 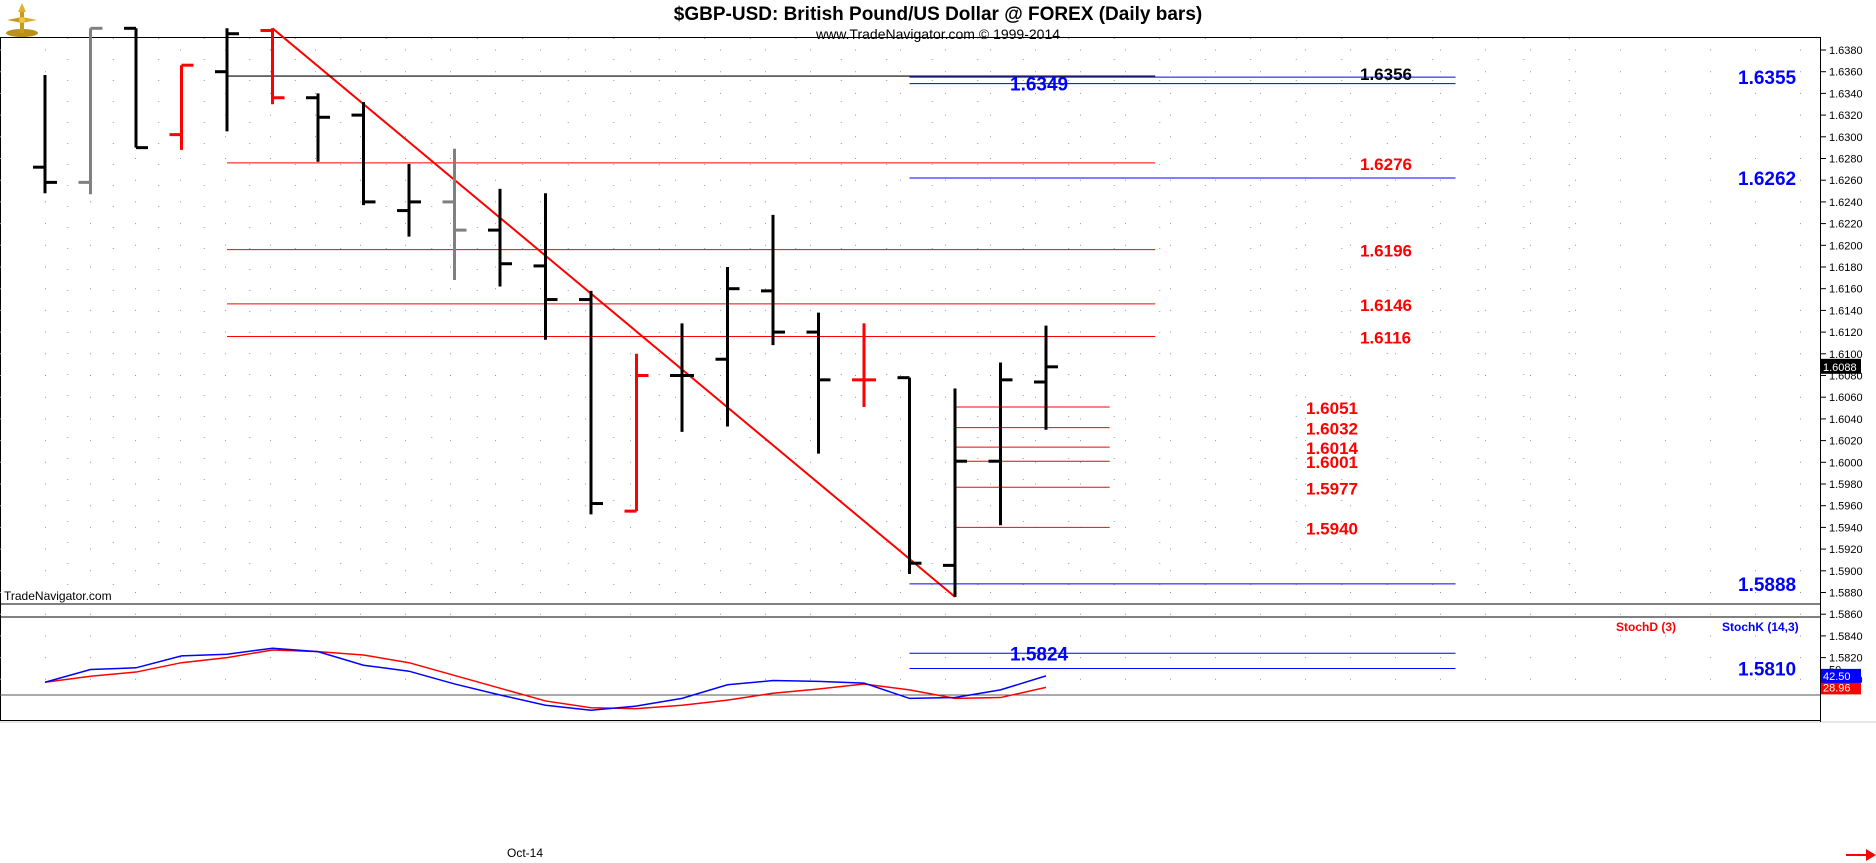 I want to click on y-axis-tick-label: 1.6320, so click(x=1846, y=116).